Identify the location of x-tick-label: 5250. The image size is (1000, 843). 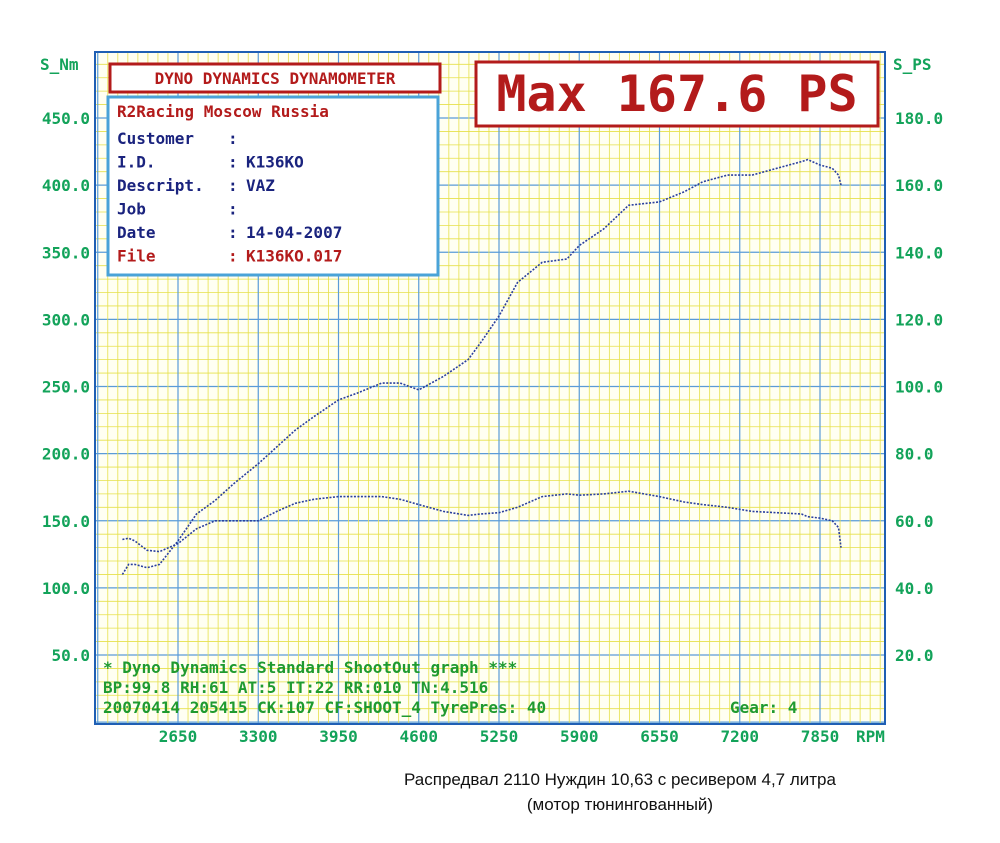
(499, 736).